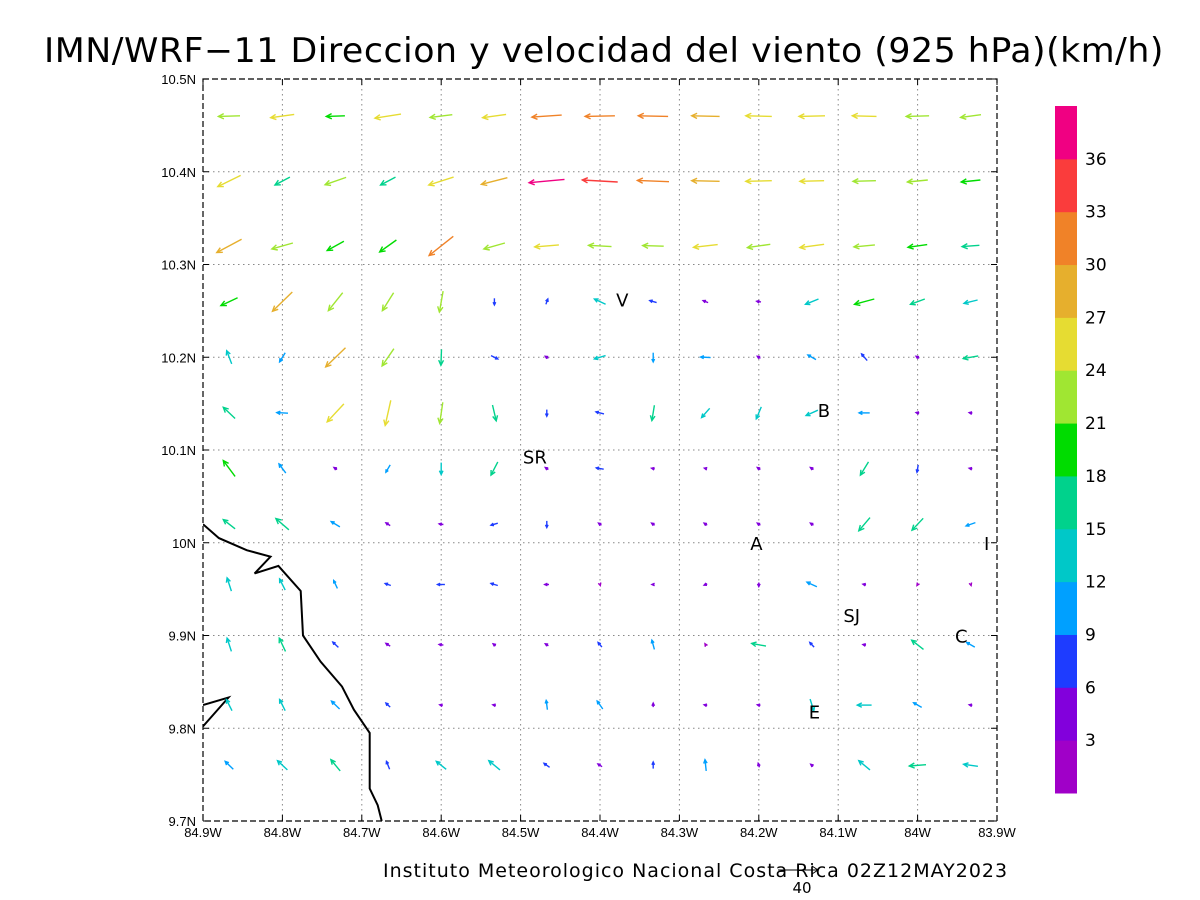 This screenshot has width=1200, height=900. I want to click on lon-tick-label: 84.1W, so click(838, 832).